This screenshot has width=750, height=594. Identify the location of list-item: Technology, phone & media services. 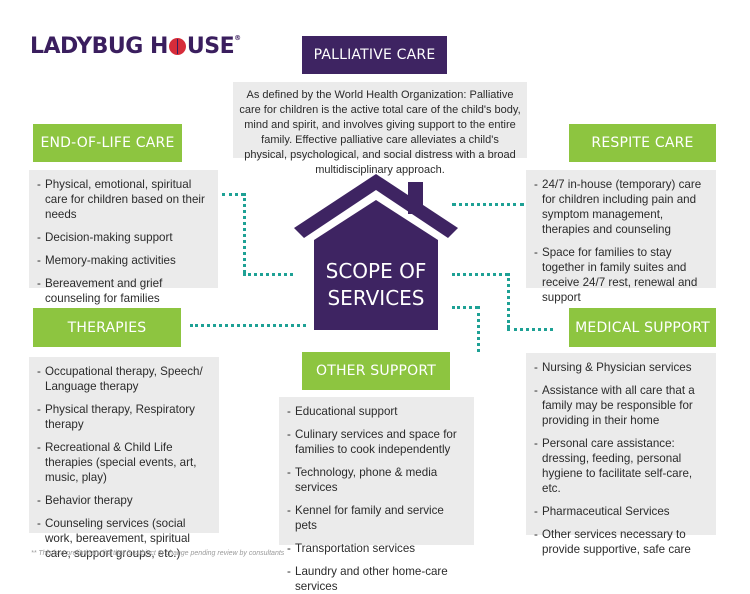
(376, 480).